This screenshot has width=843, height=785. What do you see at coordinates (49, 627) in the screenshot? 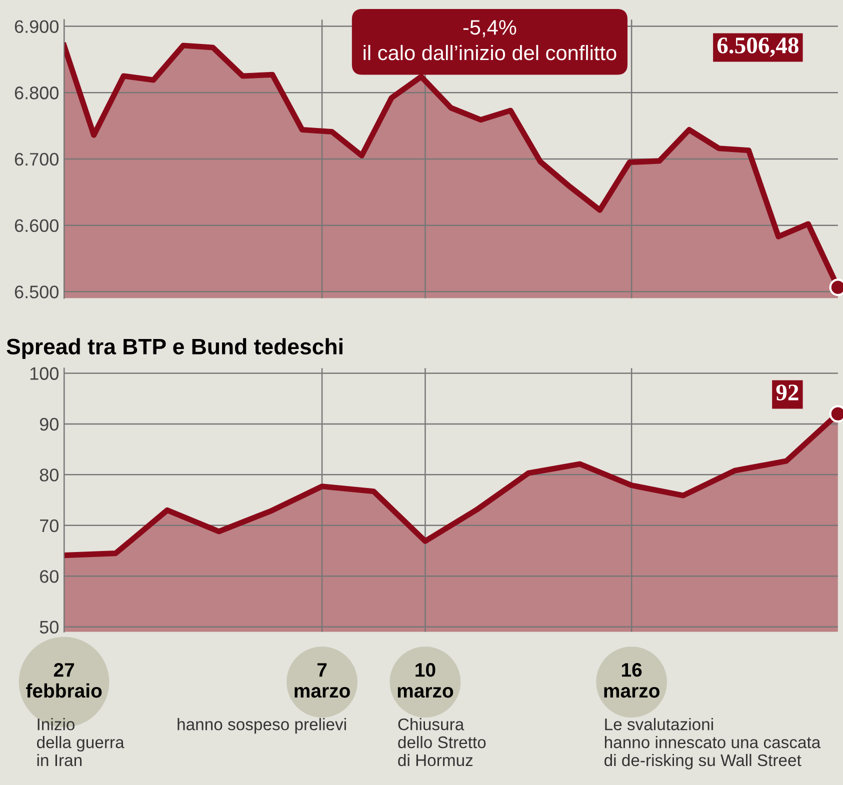
I see `y-tick-label: 50` at bounding box center [49, 627].